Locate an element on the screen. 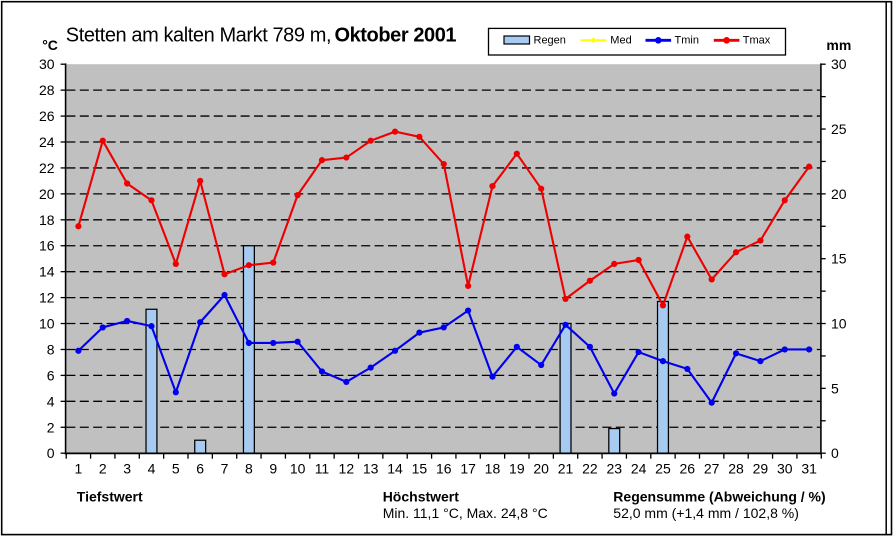  svg-text: 29 is located at coordinates (761, 468).